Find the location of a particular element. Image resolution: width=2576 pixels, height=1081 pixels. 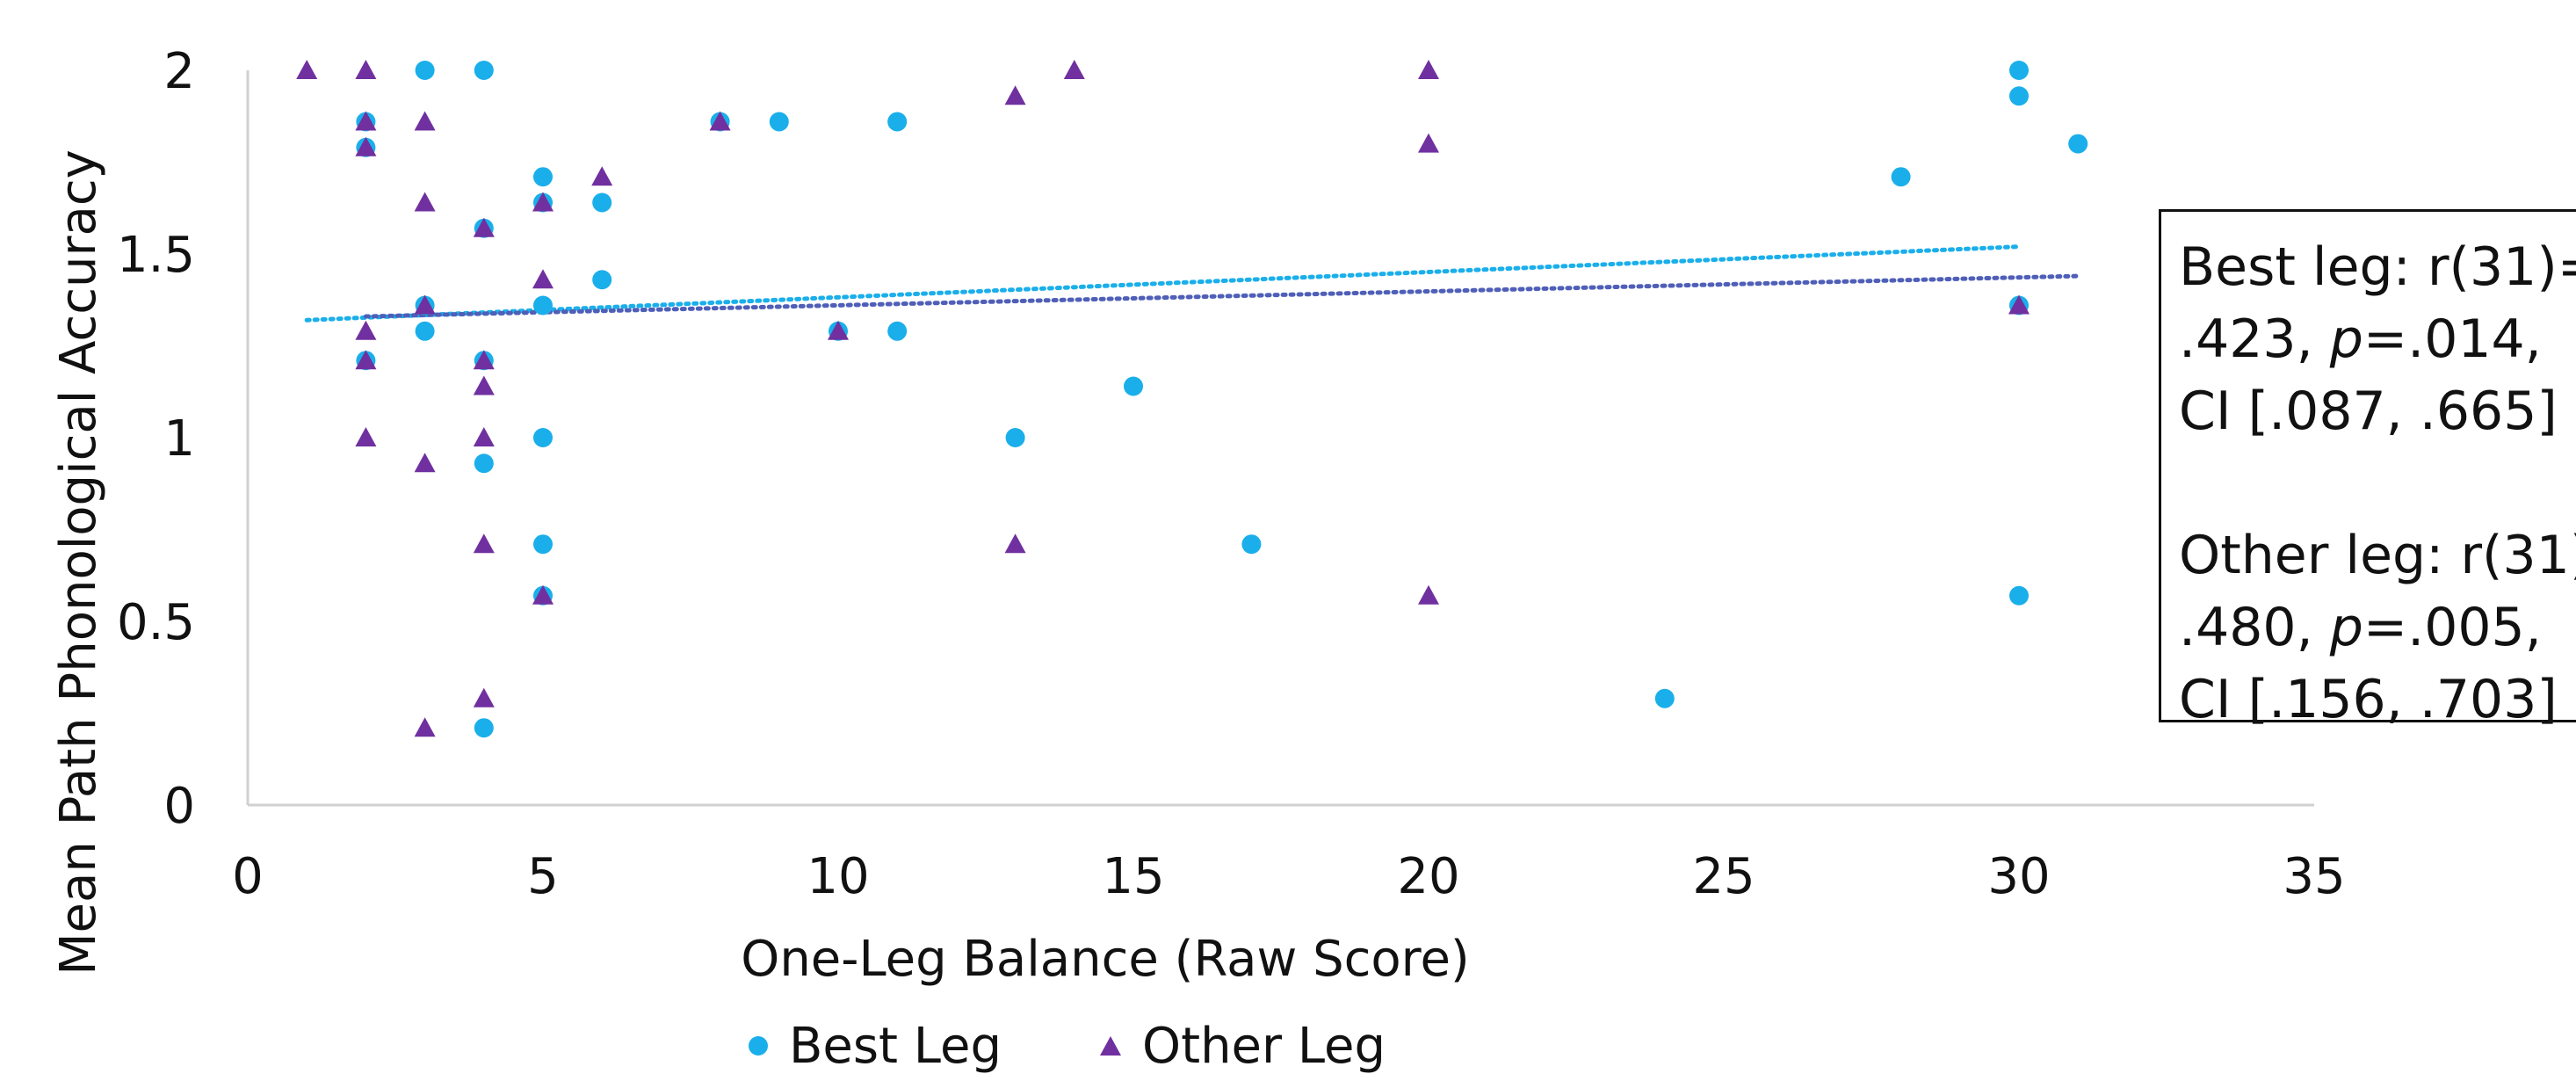

trendlines is located at coordinates (1192, 283).